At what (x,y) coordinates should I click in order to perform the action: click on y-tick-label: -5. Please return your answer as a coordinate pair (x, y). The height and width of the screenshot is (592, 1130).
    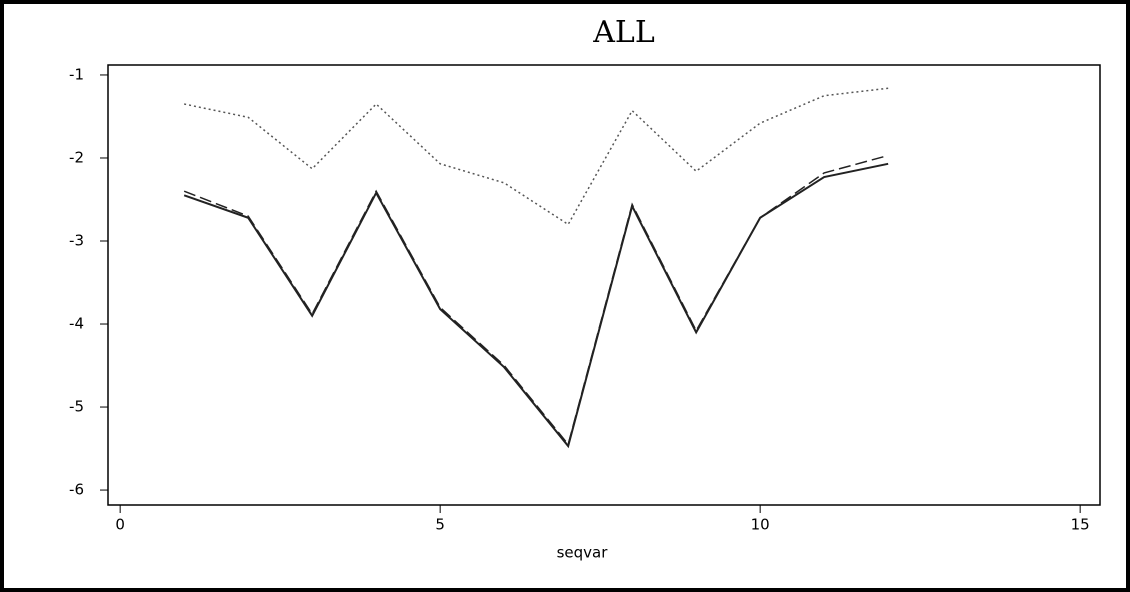
    Looking at the image, I should click on (76, 407).